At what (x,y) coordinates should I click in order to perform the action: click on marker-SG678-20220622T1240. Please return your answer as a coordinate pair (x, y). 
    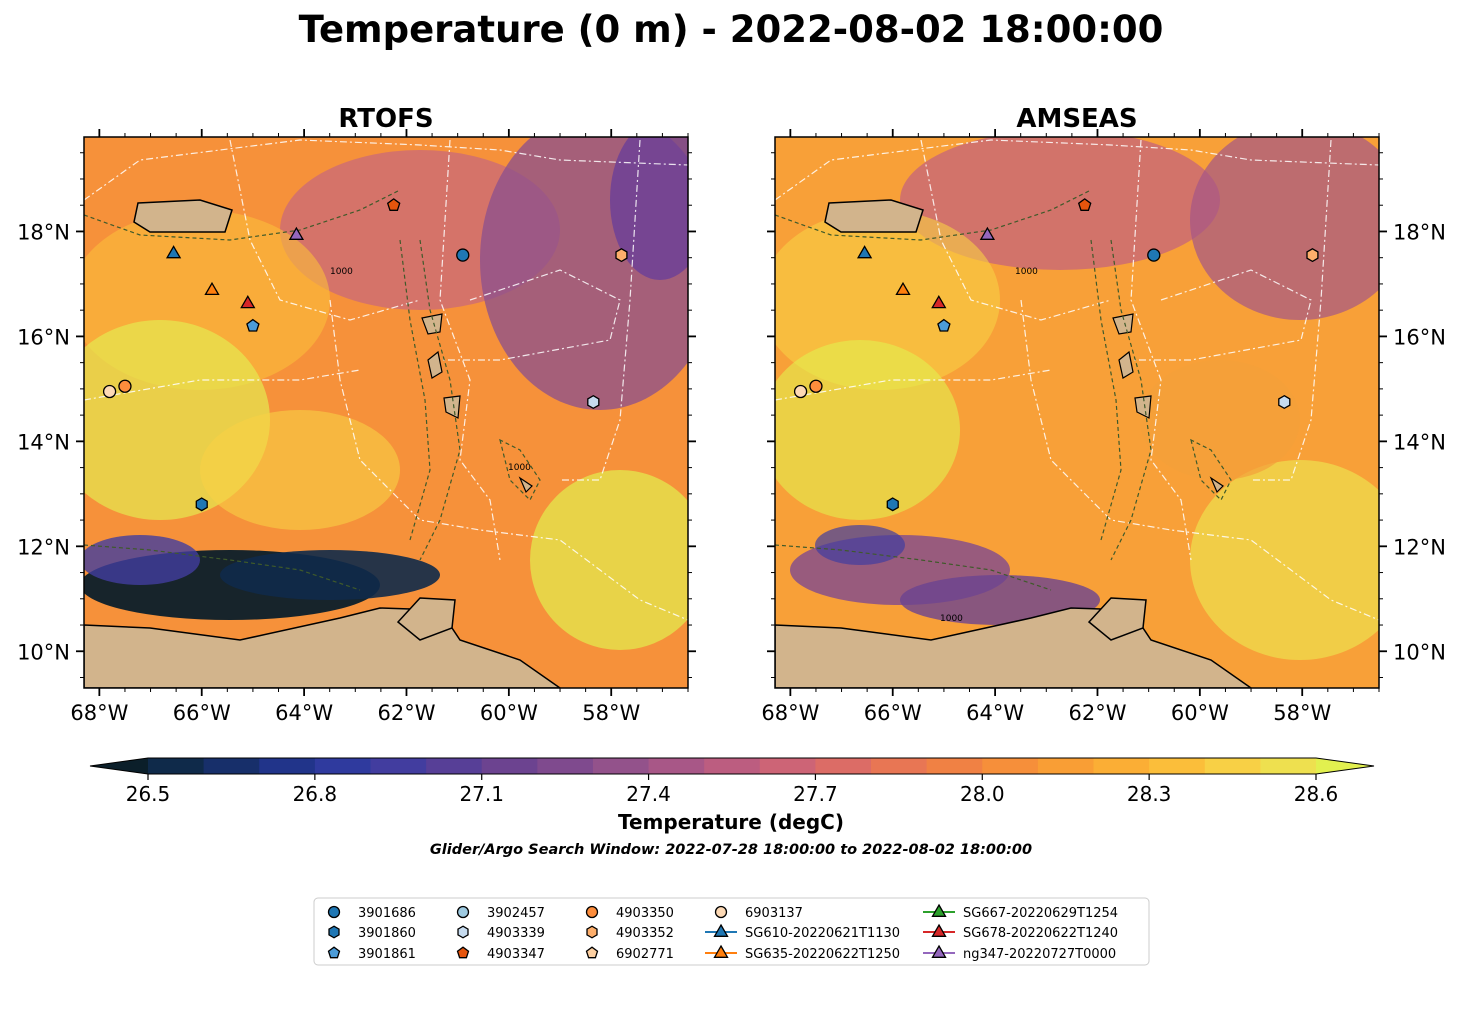
    Looking at the image, I should click on (939, 301).